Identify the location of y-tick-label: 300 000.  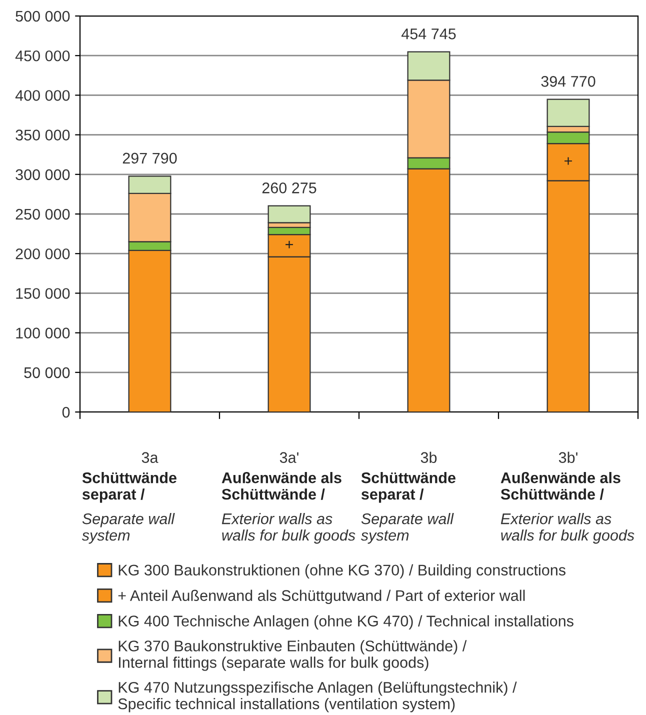
(43, 174).